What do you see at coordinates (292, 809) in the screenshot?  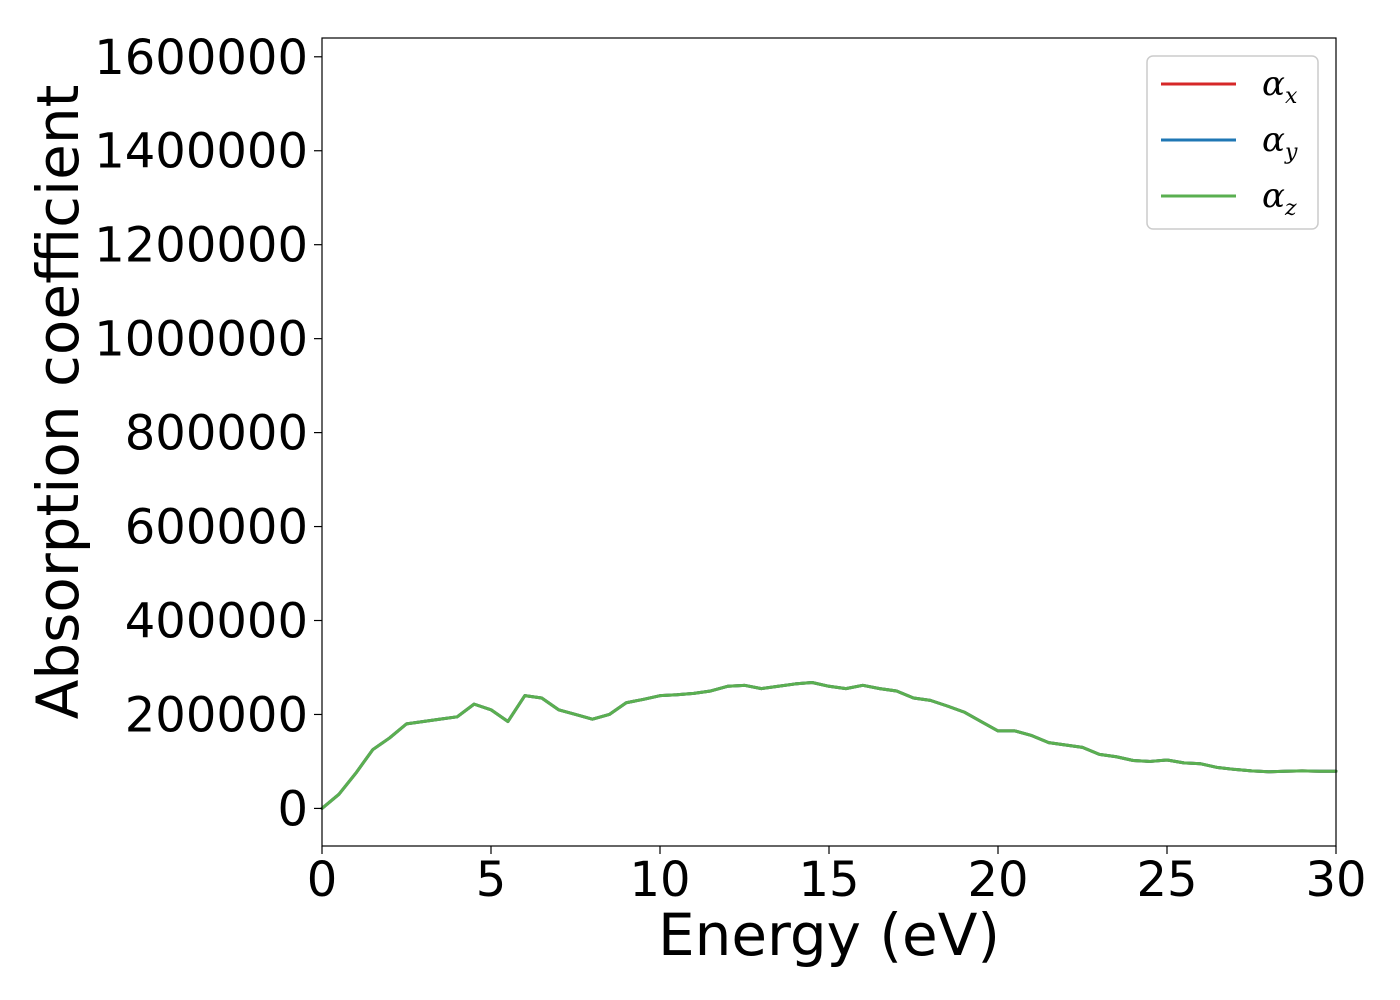 I see `y-tick-label: 0` at bounding box center [292, 809].